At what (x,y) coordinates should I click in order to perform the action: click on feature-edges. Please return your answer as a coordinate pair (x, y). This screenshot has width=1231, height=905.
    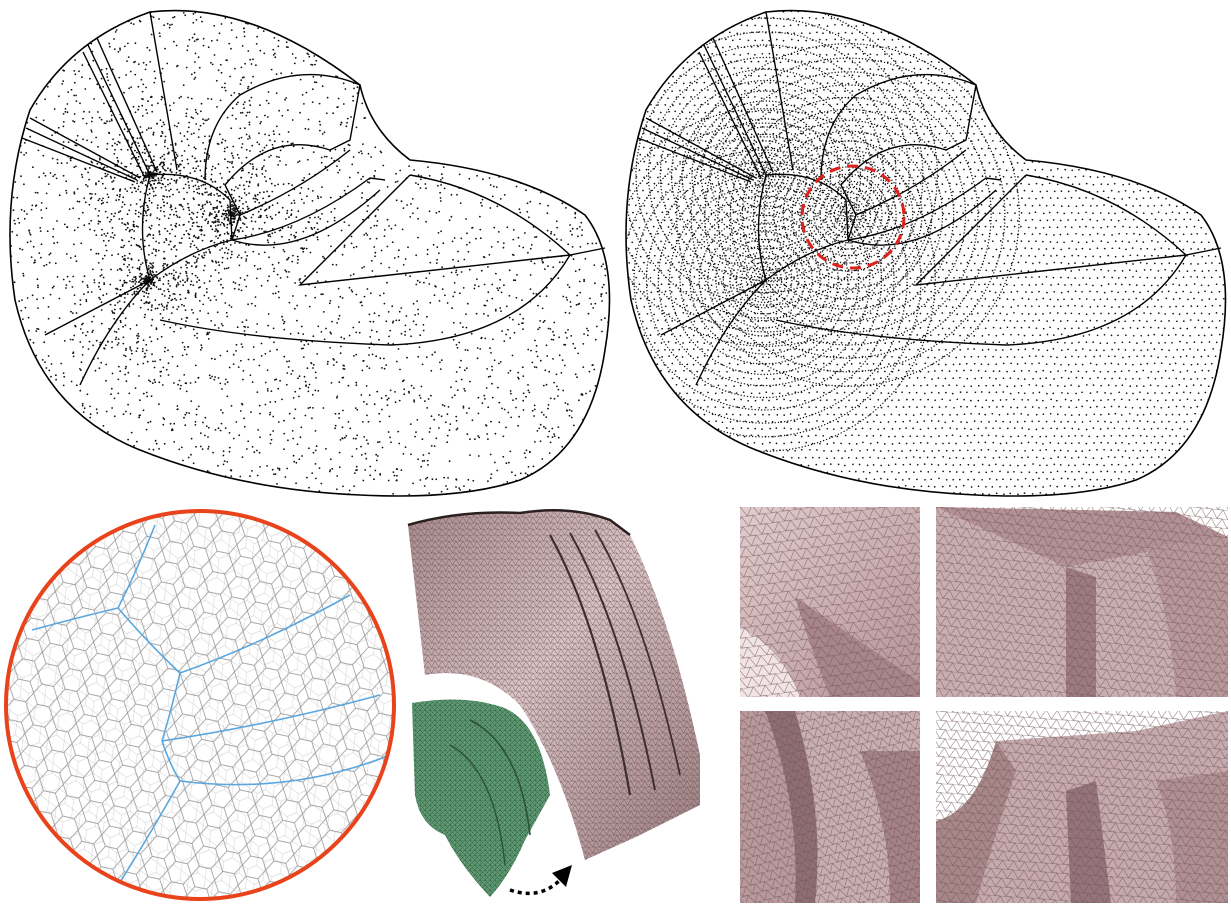
    Looking at the image, I should click on (211, 707).